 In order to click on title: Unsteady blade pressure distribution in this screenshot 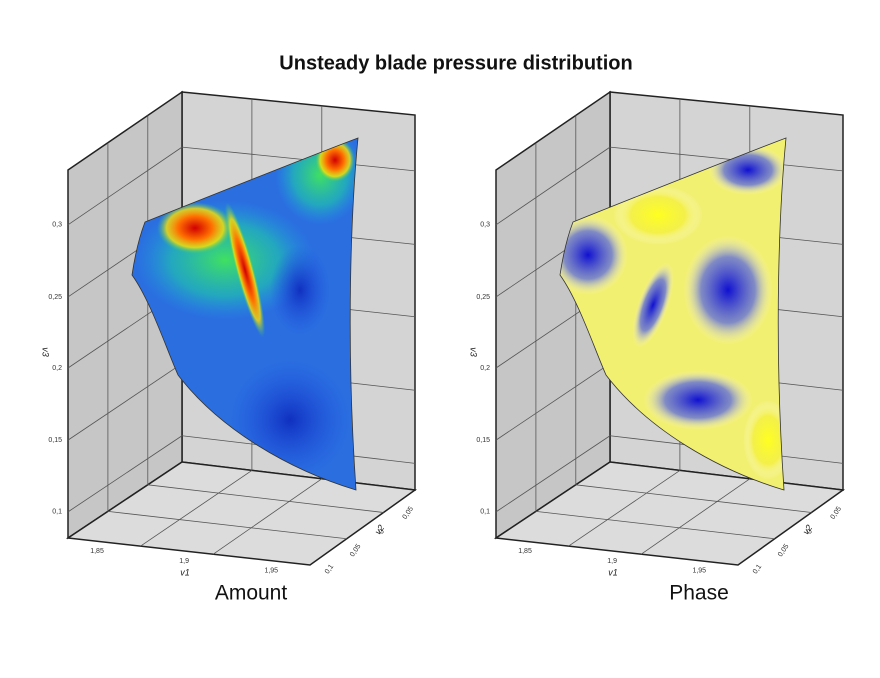, I will do `click(455, 63)`.